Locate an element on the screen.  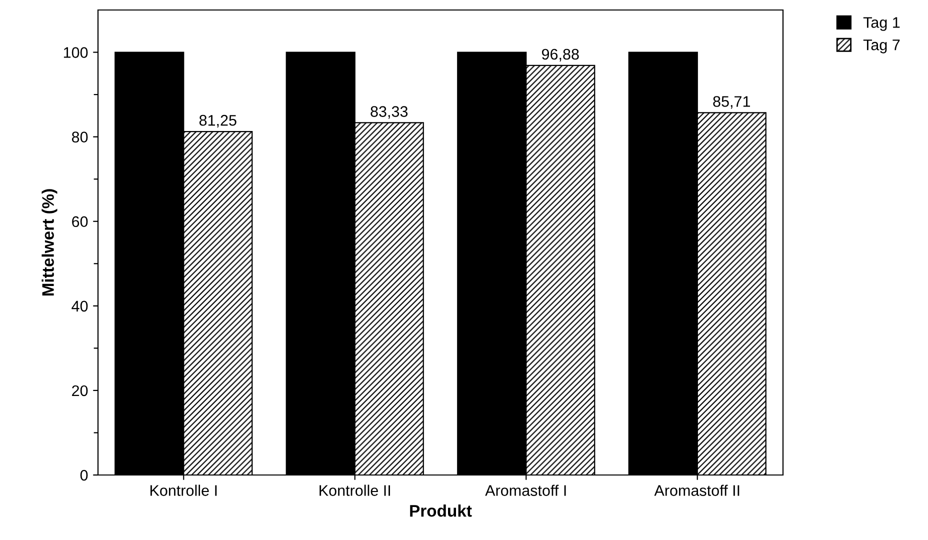
y-tick-label: 20 is located at coordinates (80, 390).